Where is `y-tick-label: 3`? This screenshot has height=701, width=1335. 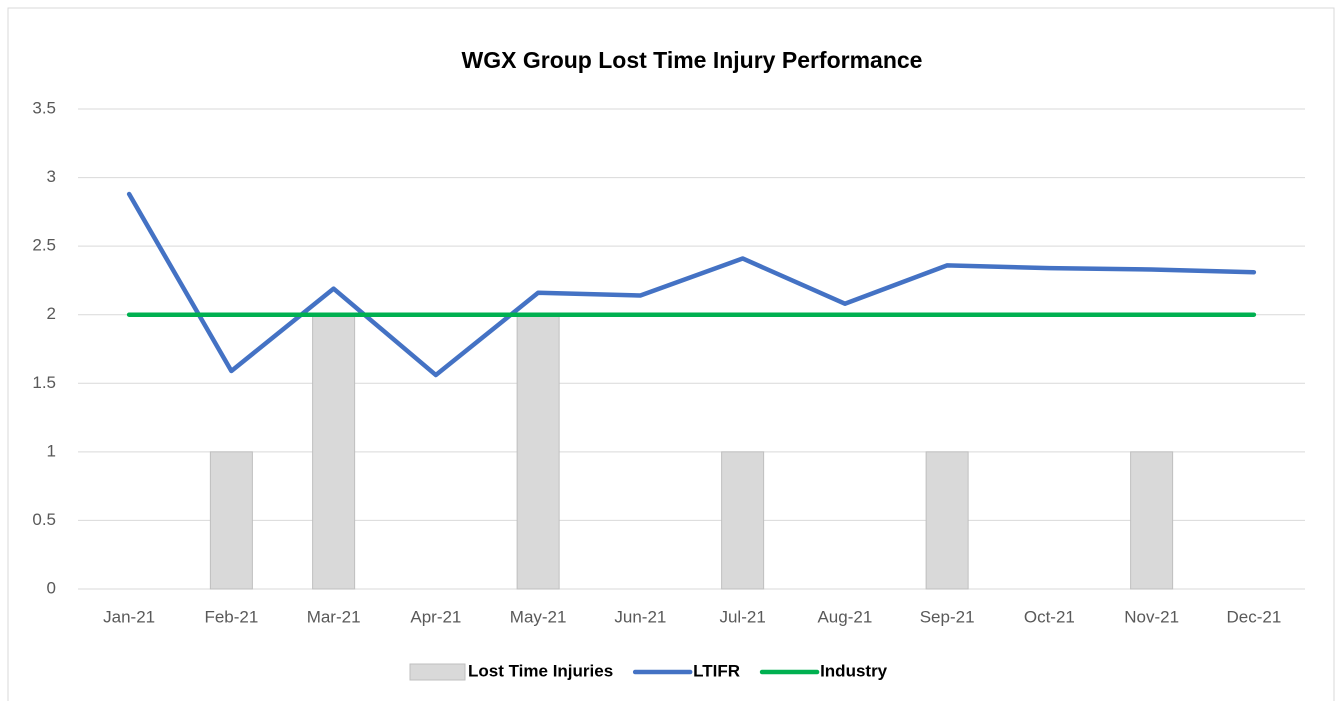
y-tick-label: 3 is located at coordinates (51, 176).